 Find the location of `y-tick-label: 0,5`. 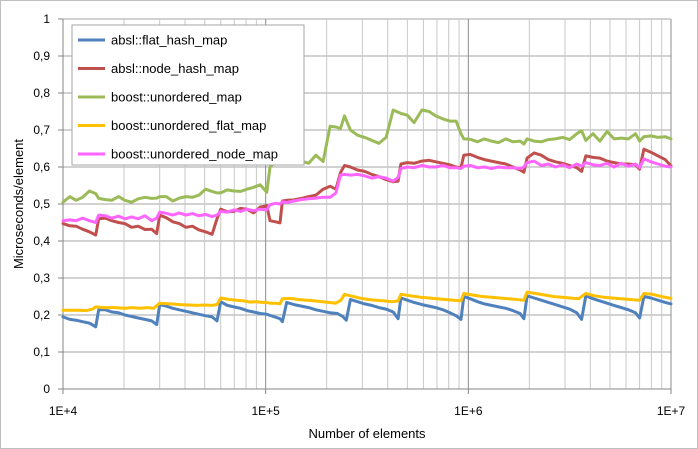

y-tick-label: 0,5 is located at coordinates (41, 204).